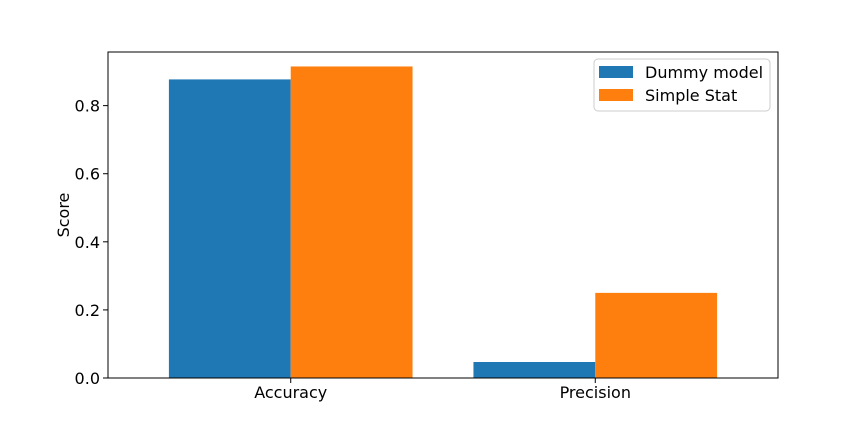 This screenshot has height=432, width=864. What do you see at coordinates (63, 215) in the screenshot?
I see `y-axis-label: Score` at bounding box center [63, 215].